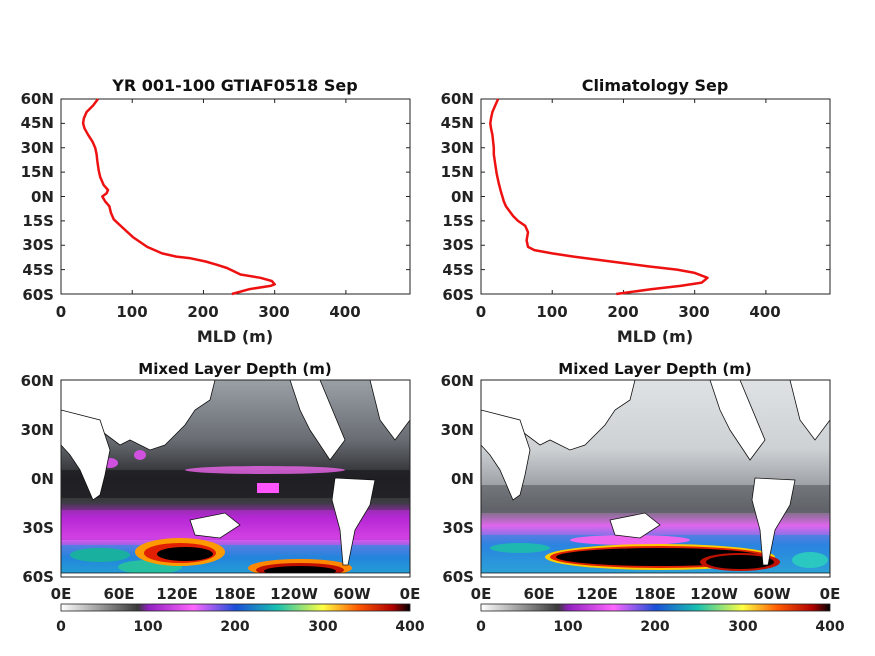  I want to click on bottom-left-lon-label: 180E, so click(235, 594).